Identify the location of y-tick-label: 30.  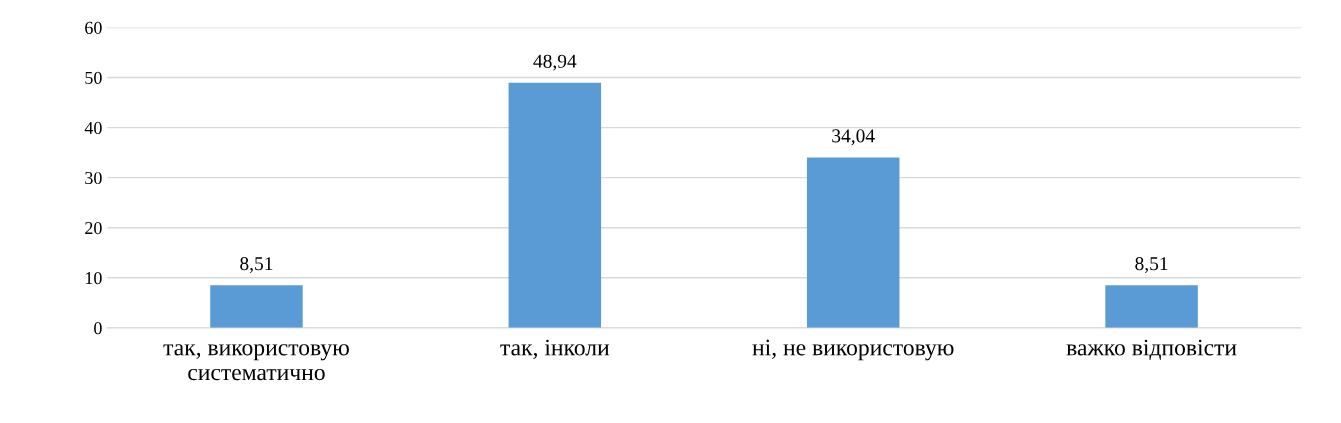
(93, 178).